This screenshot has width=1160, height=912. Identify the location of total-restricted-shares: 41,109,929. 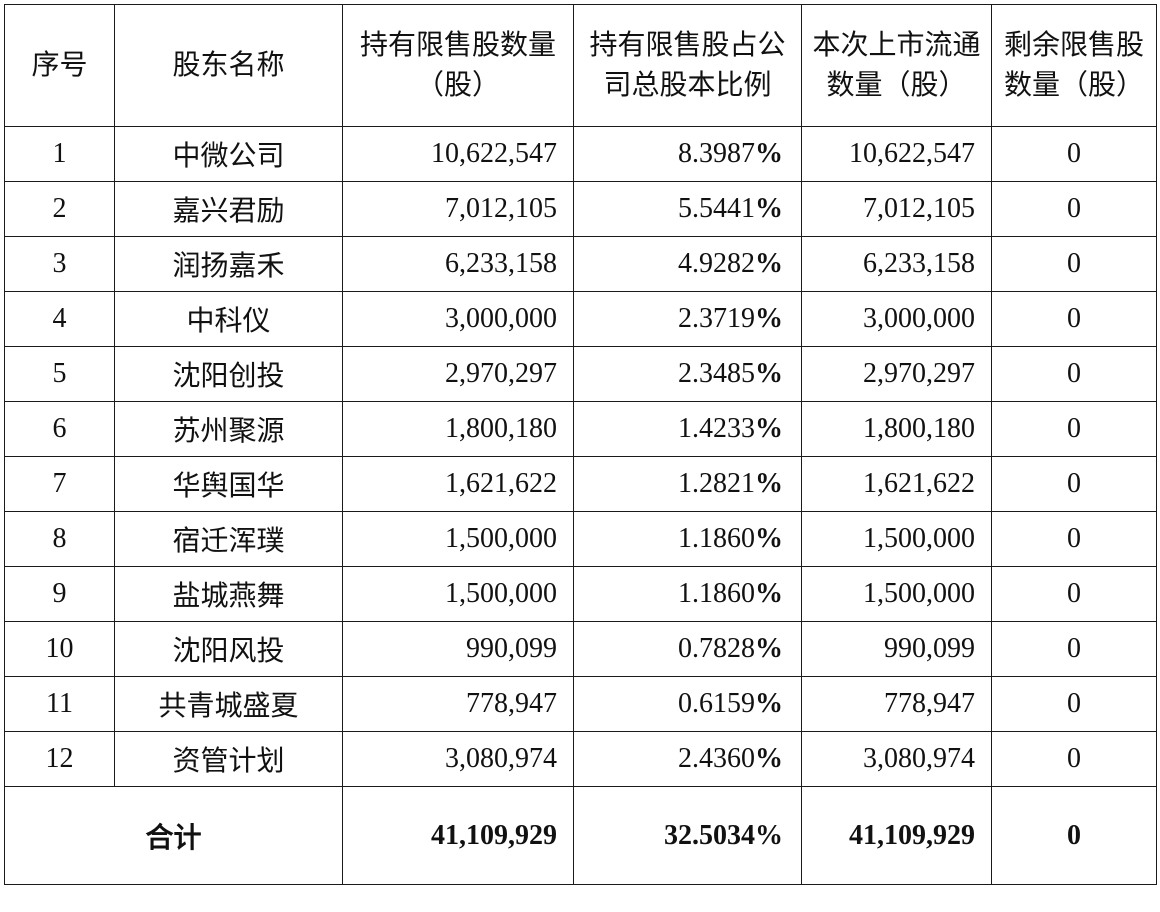
(458, 835).